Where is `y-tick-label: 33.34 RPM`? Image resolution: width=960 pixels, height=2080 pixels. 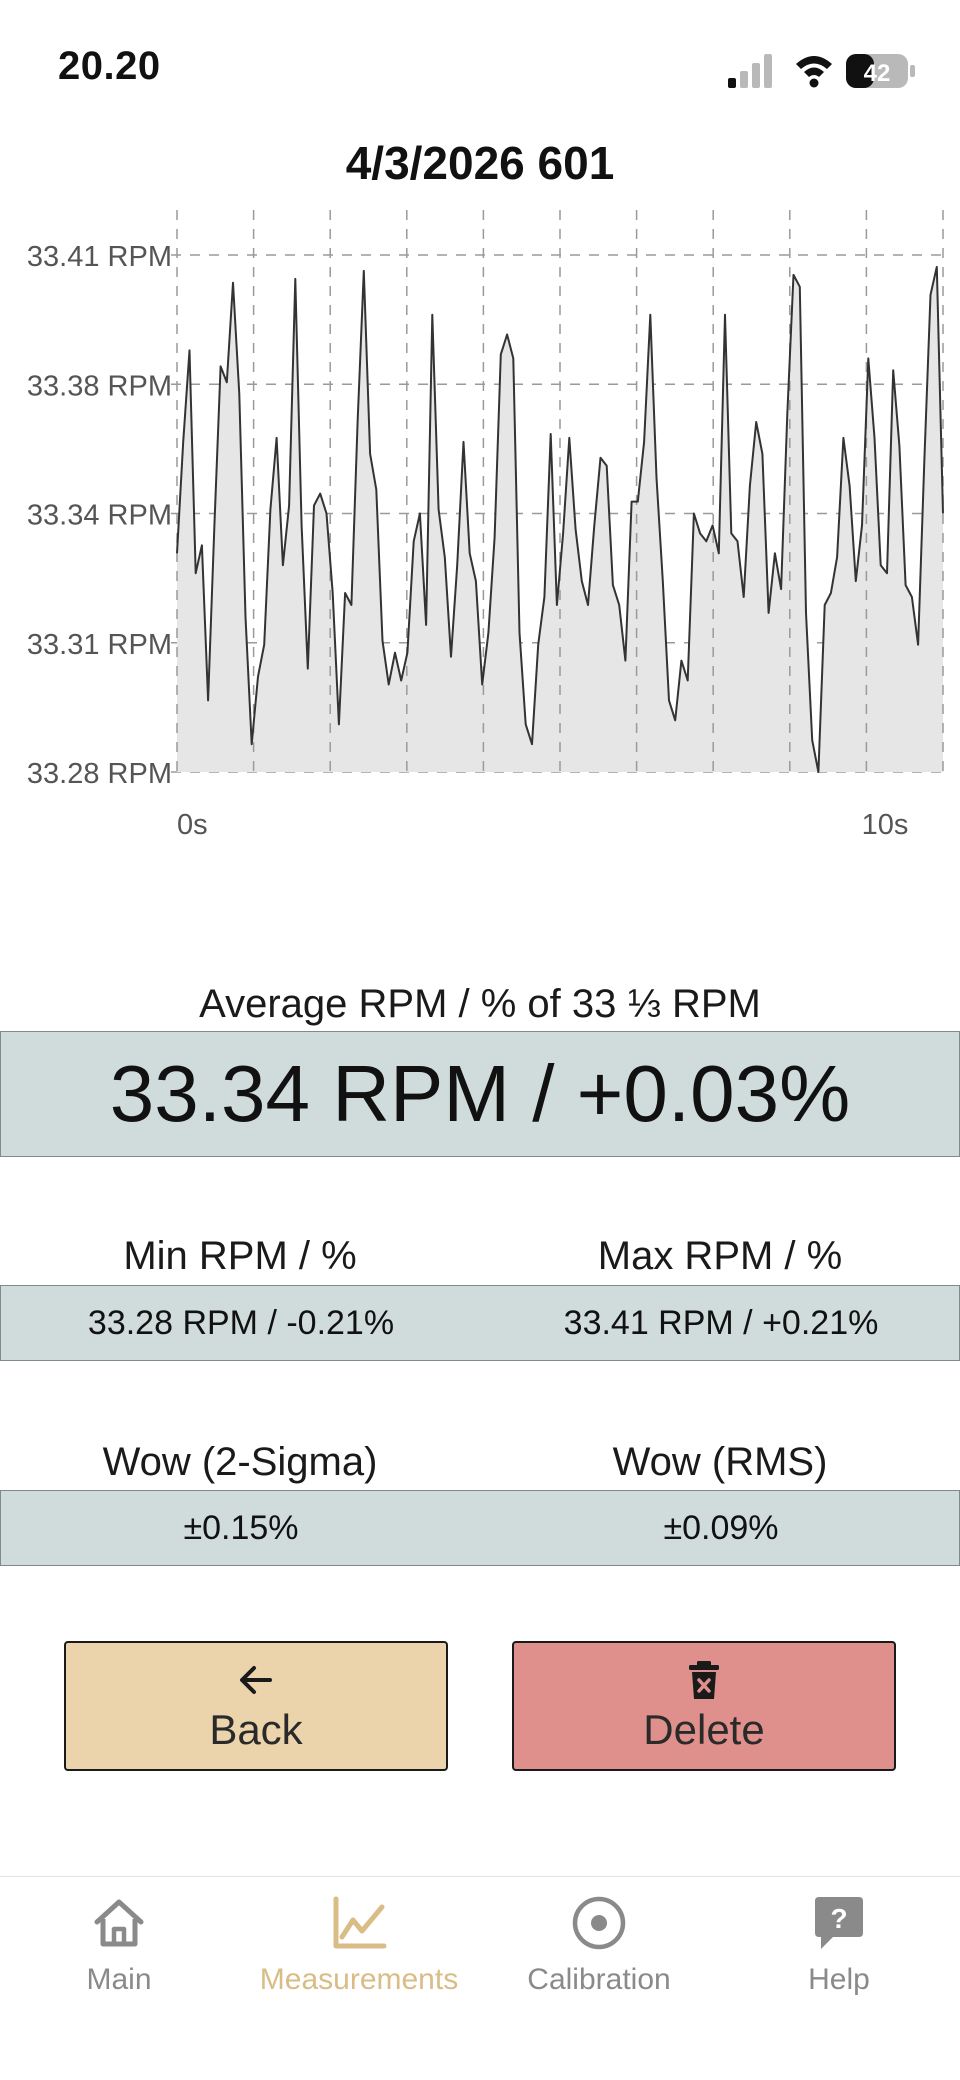 y-tick-label: 33.34 RPM is located at coordinates (99, 516).